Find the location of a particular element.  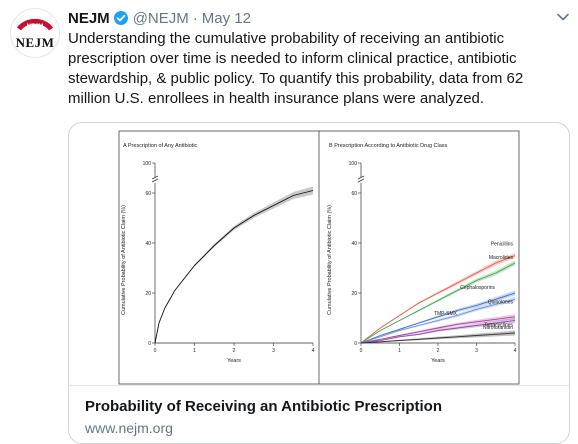

tweet-header: NEJM @NEJM · May 12 is located at coordinates (159, 18).